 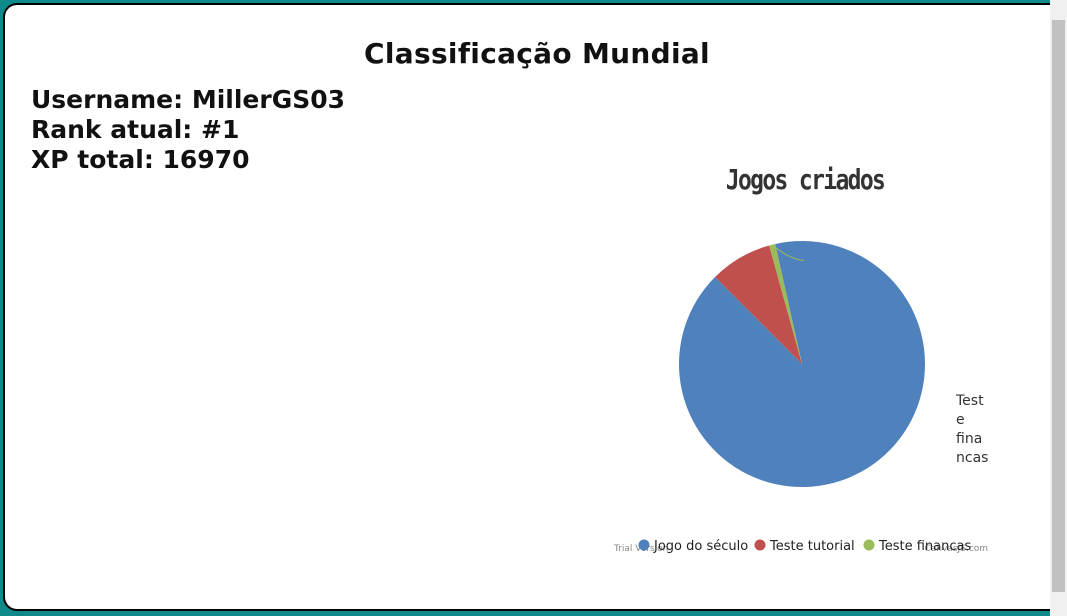 I want to click on legend-label-1: Teste tutorial, so click(x=812, y=546).